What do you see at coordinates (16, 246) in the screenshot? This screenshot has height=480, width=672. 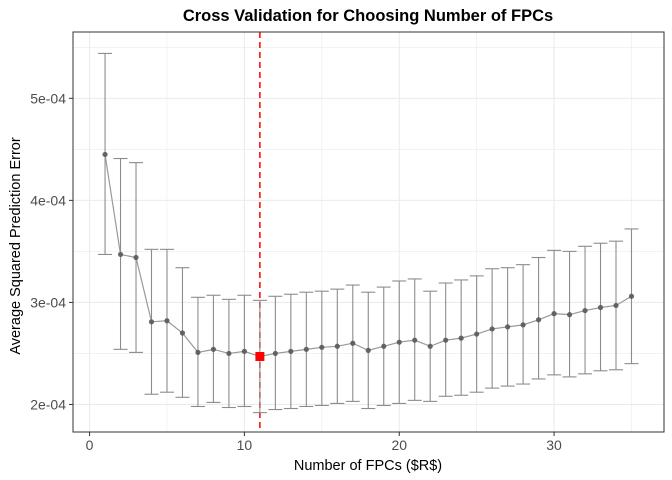 I see `y-axis-title: Average Squared Prediction Error` at bounding box center [16, 246].